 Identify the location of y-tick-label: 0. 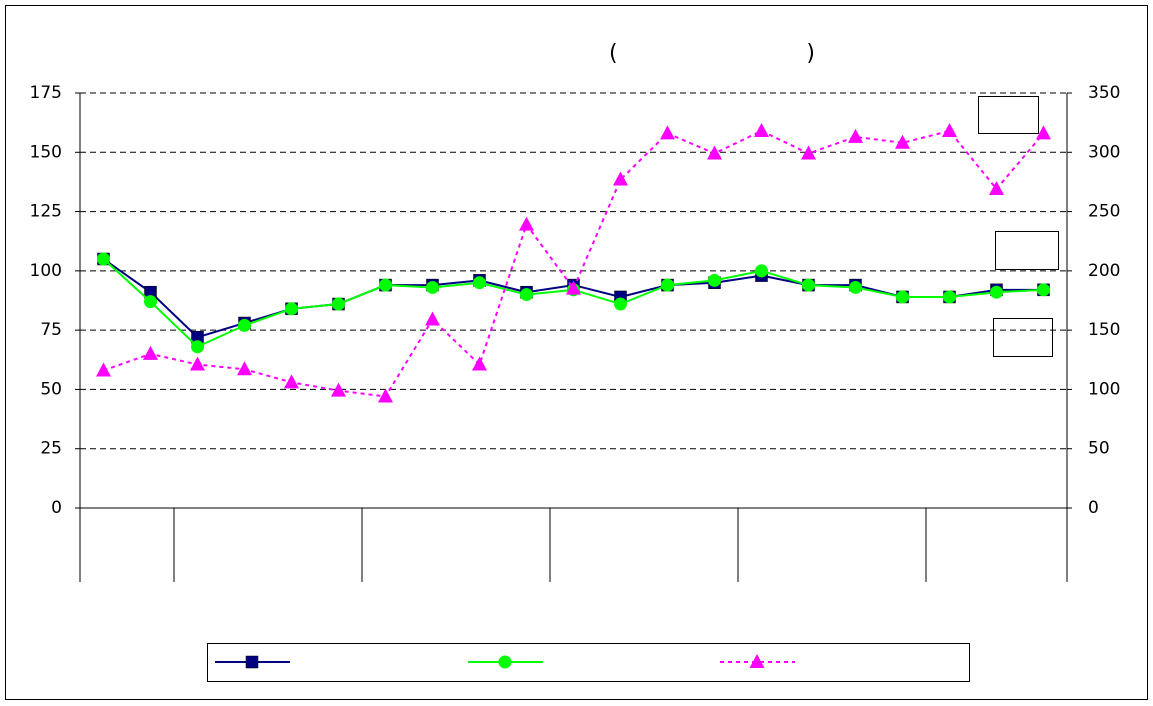
(56, 508).